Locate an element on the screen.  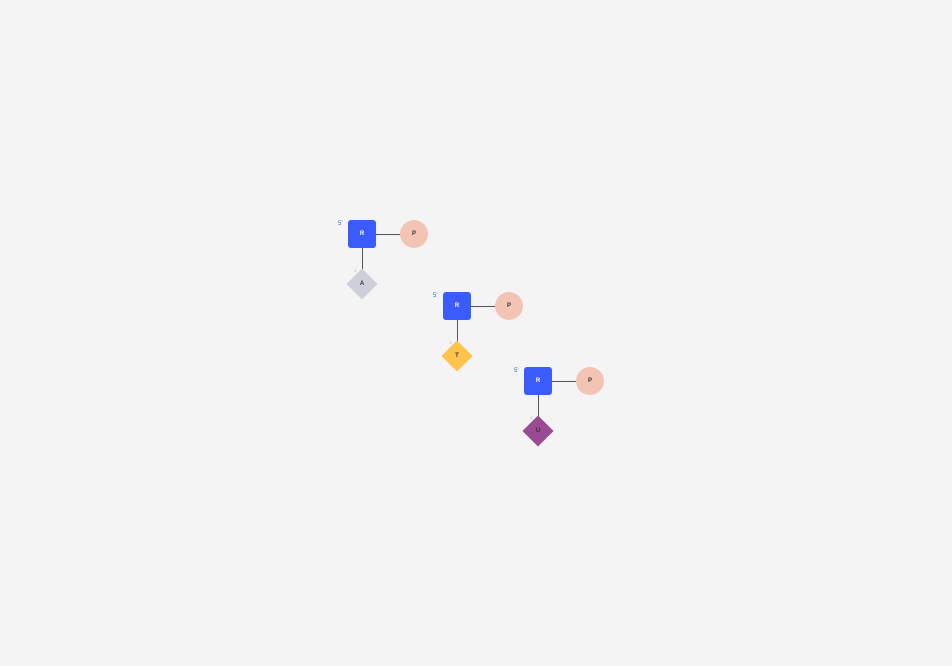
nucleotide-3: 5' R P 1' U is located at coordinates (574, 416).